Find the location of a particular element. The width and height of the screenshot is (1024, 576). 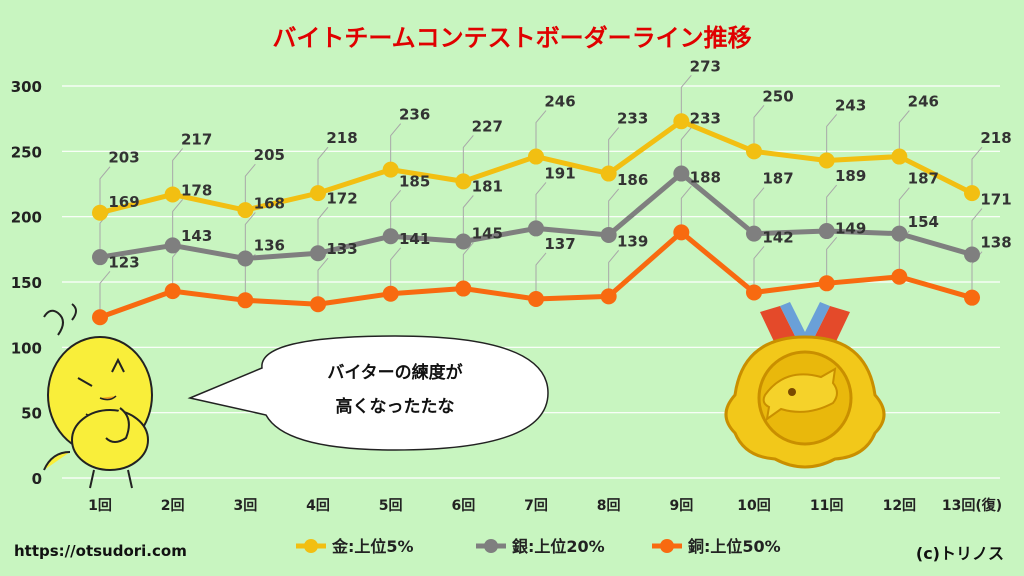

x-tick-label: 7回 is located at coordinates (536, 506).